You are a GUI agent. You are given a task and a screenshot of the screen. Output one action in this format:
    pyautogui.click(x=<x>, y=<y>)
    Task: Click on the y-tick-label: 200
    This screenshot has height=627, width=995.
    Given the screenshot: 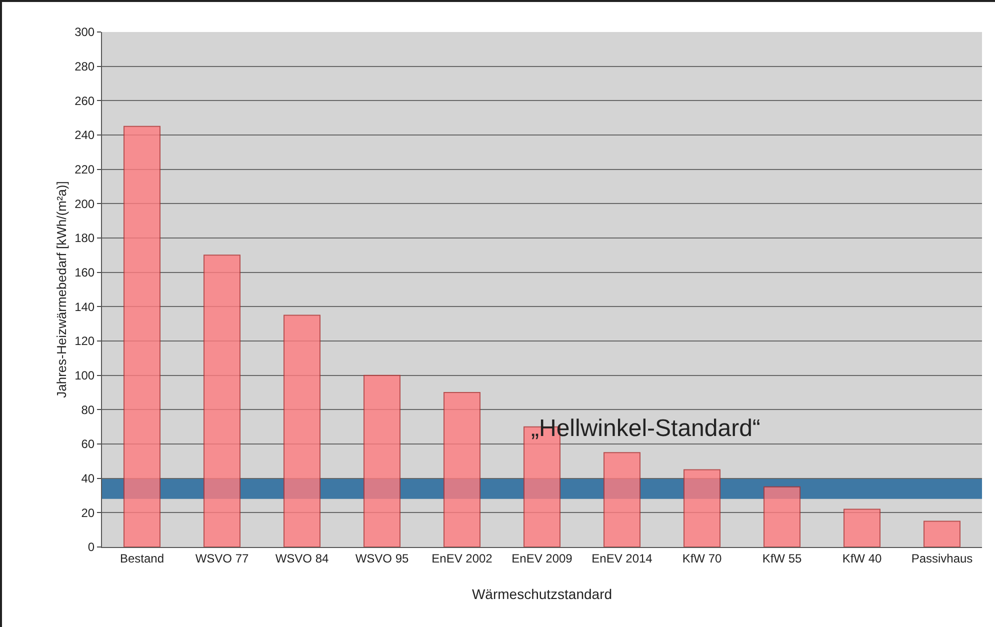 What is the action you would take?
    pyautogui.click(x=84, y=203)
    